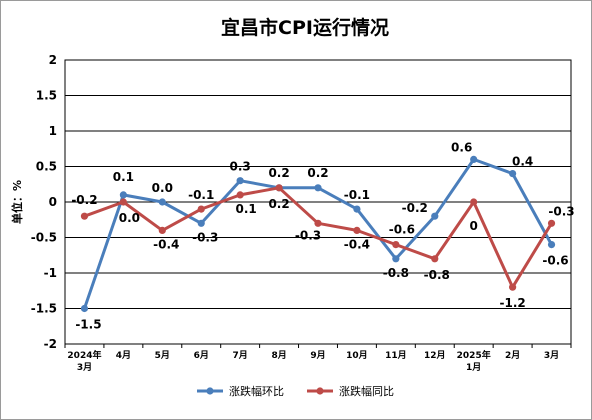 The image size is (592, 420). I want to click on x-tick-label: 7月, so click(240, 355).